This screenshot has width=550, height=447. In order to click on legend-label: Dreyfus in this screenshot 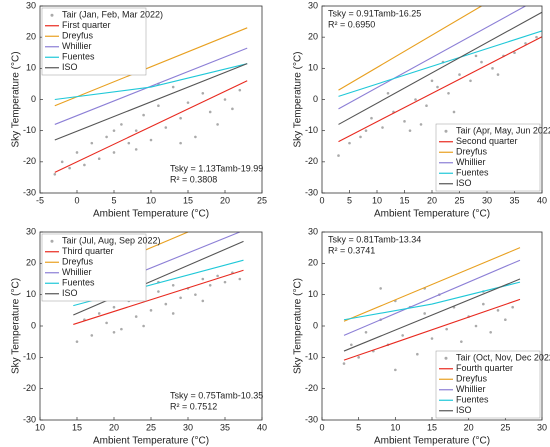, I will do `click(78, 262)`.